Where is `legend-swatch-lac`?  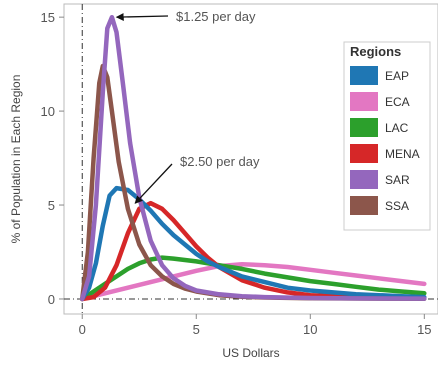
legend-swatch-lac is located at coordinates (364, 127).